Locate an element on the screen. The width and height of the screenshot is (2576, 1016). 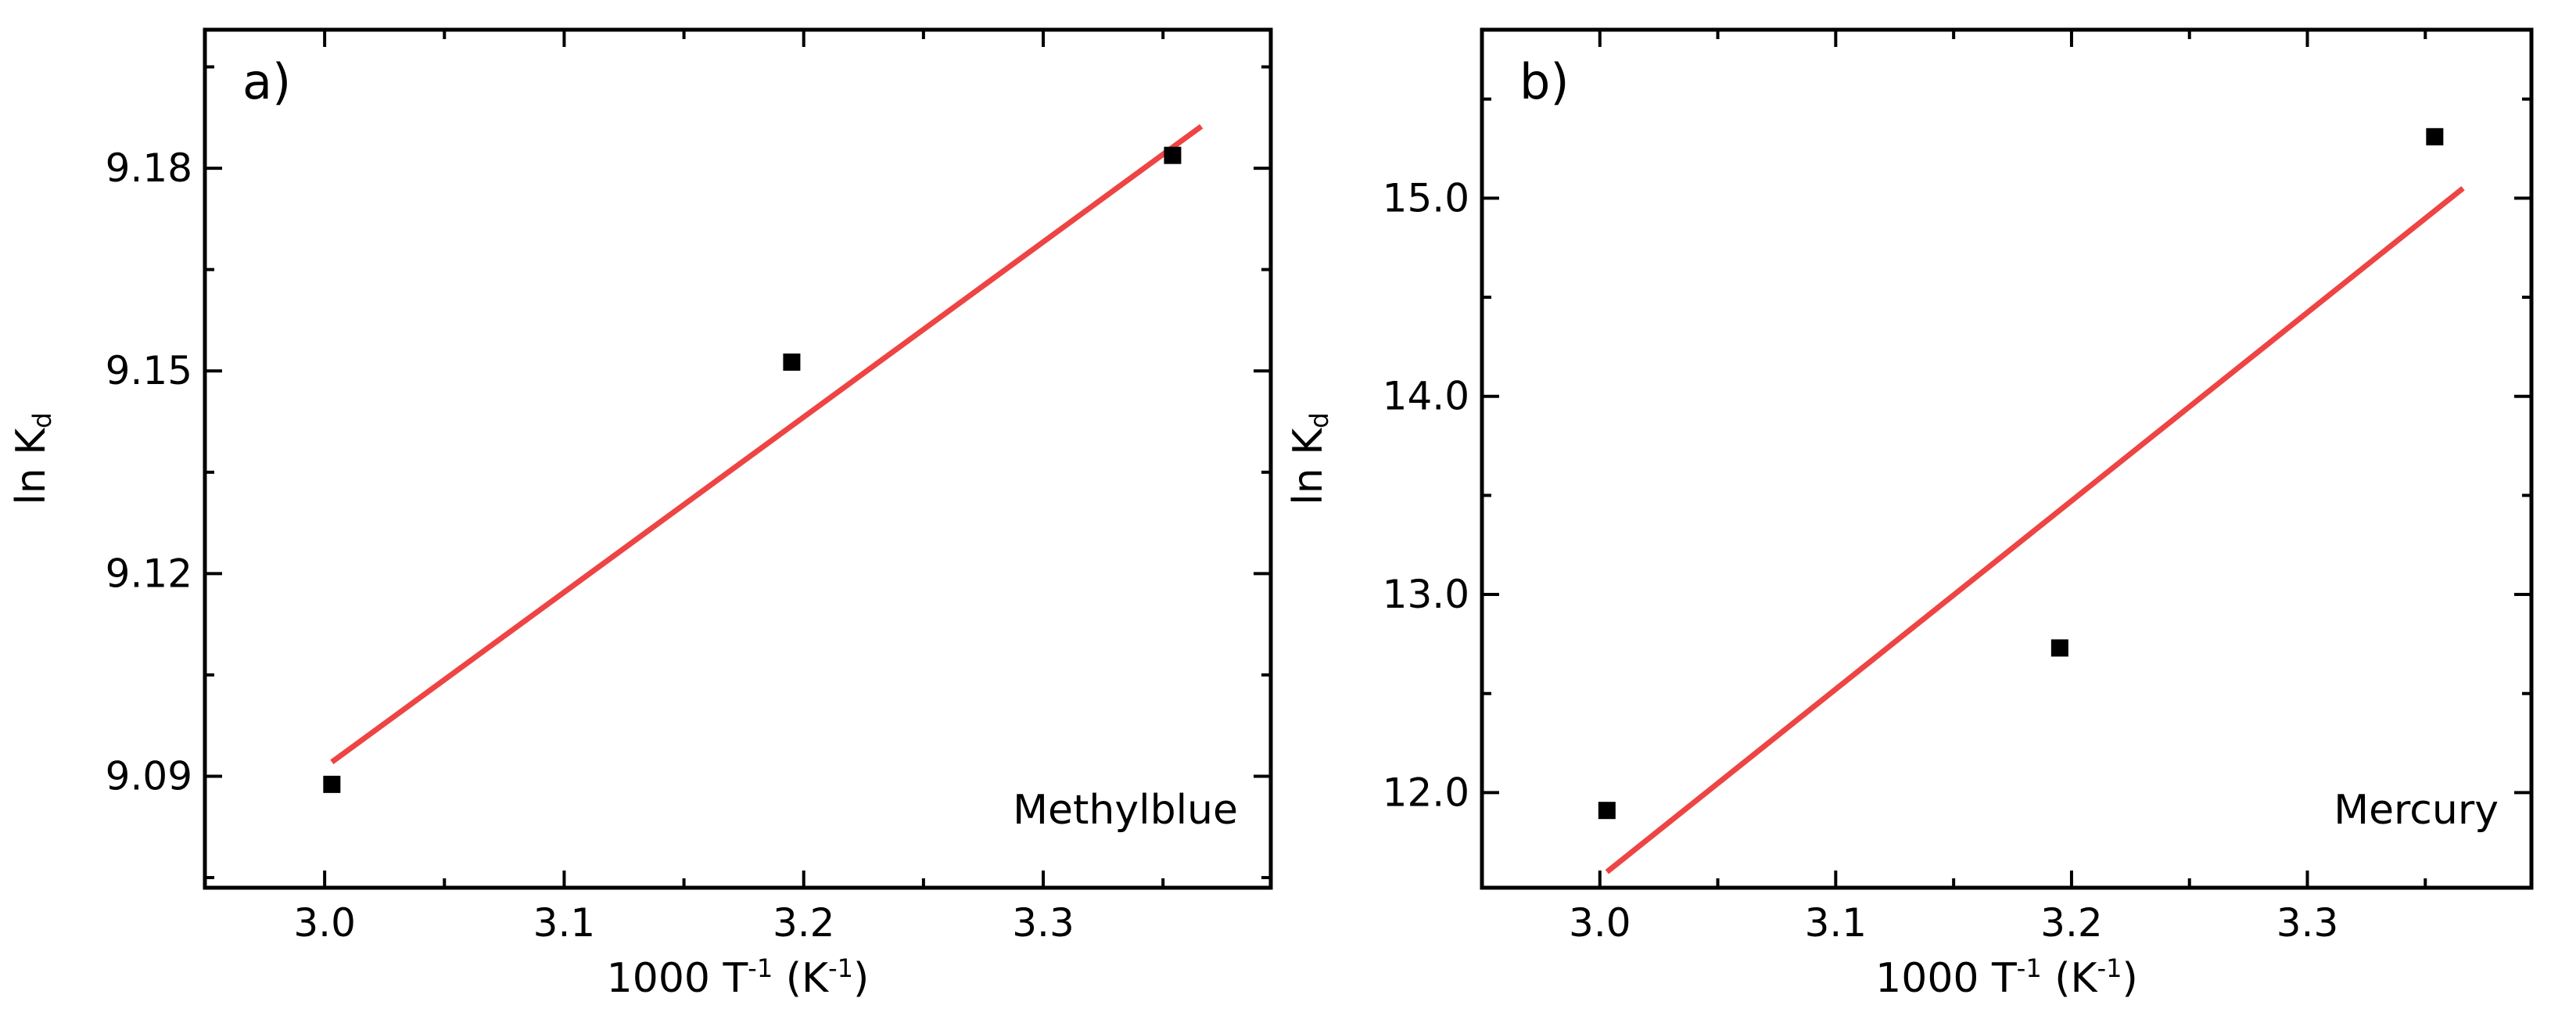
panel-label: b) is located at coordinates (1545, 81).